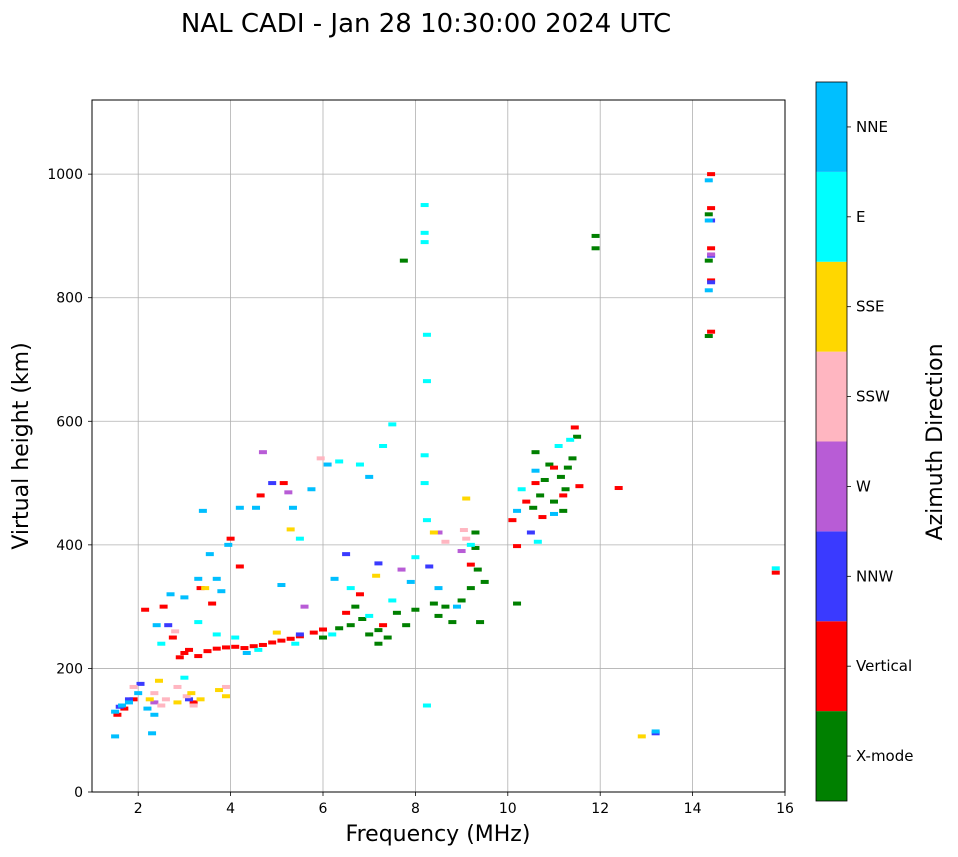 This screenshot has width=958, height=857. I want to click on x-tick-label: 2, so click(138, 809).